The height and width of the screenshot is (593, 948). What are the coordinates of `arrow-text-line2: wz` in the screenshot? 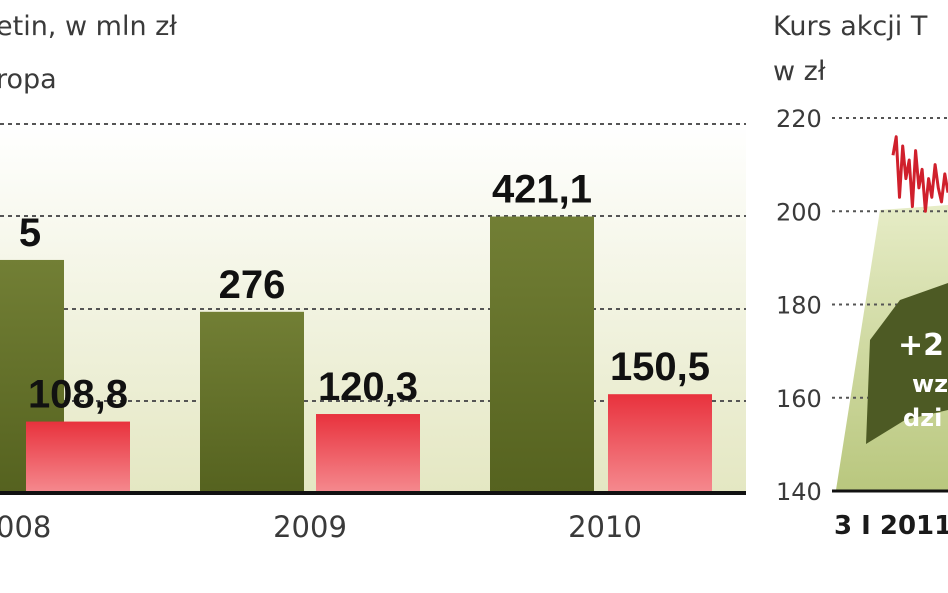 It's located at (930, 384).